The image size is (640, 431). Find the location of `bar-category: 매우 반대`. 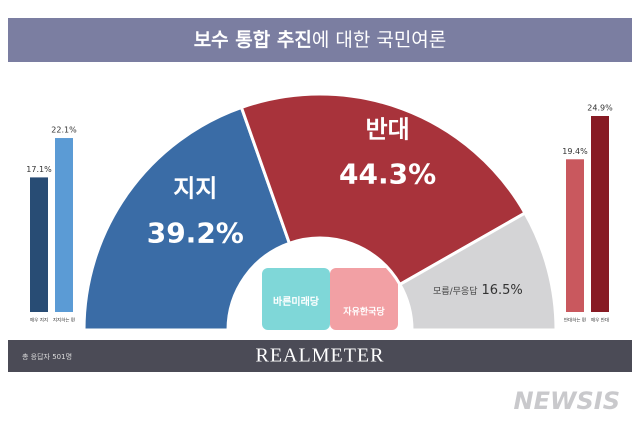

bar-category: 매우 반대 is located at coordinates (600, 320).